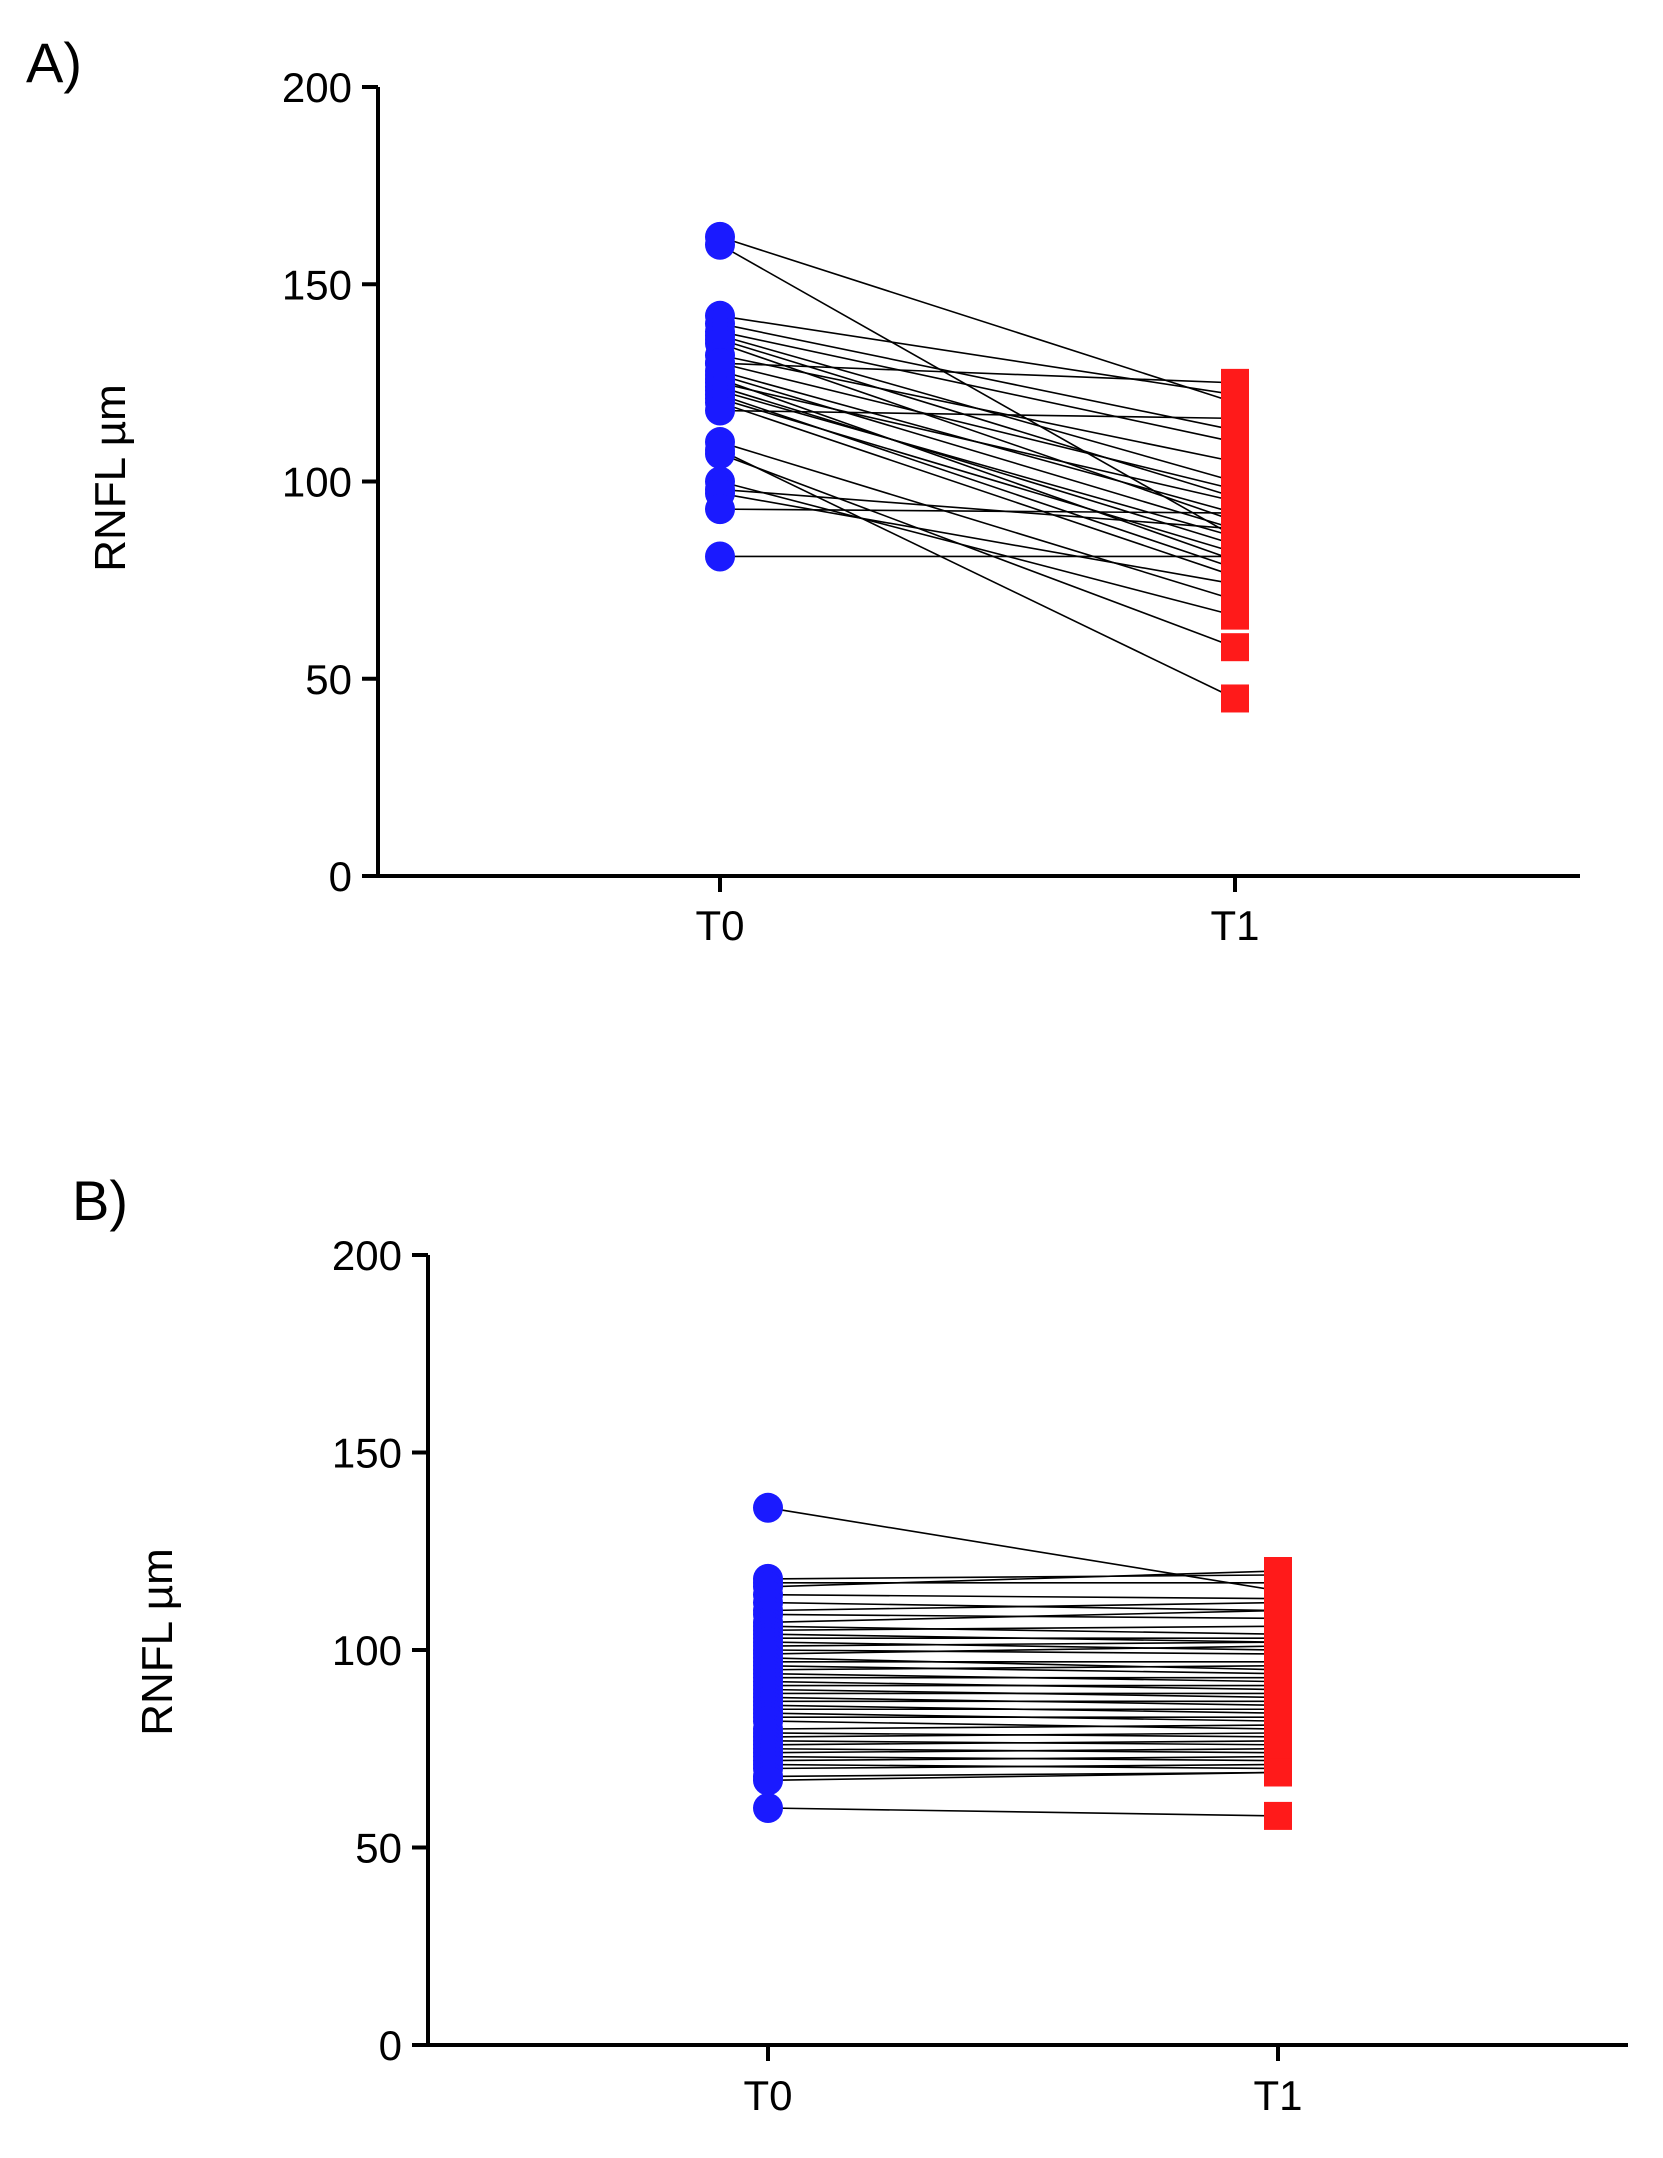 The image size is (1663, 2158). I want to click on panel-b-y-tick-label: 50, so click(378, 1848).